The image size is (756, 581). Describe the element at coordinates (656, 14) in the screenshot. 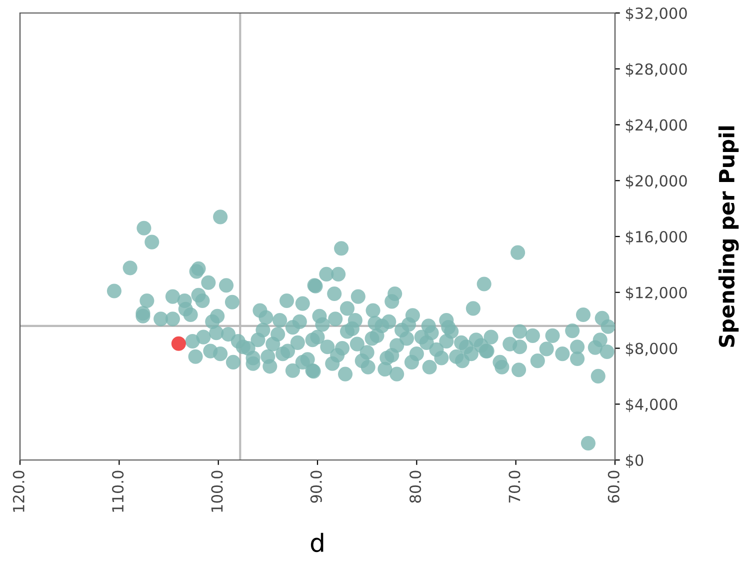

I see `y-tick-label: $32,000` at that location.